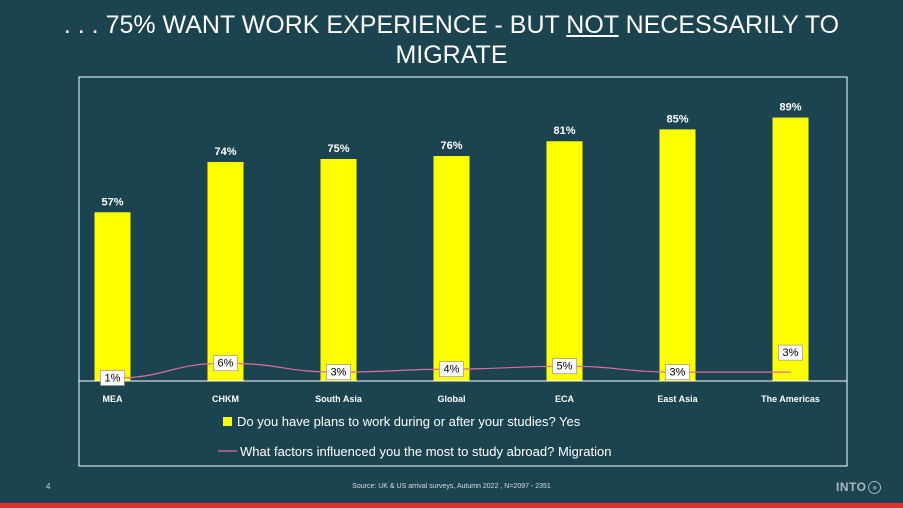 The width and height of the screenshot is (903, 508). I want to click on bar-data-label: 89%, so click(790, 108).